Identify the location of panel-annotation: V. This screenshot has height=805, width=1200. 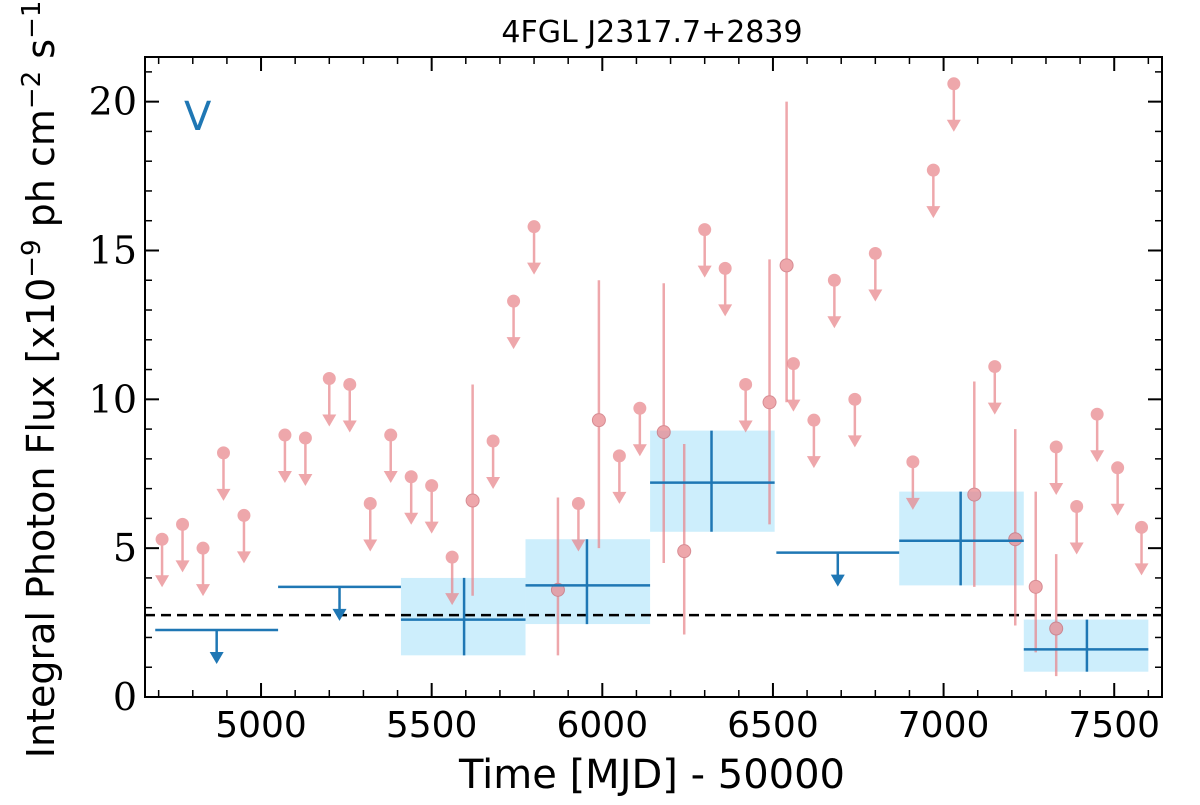
(198, 117).